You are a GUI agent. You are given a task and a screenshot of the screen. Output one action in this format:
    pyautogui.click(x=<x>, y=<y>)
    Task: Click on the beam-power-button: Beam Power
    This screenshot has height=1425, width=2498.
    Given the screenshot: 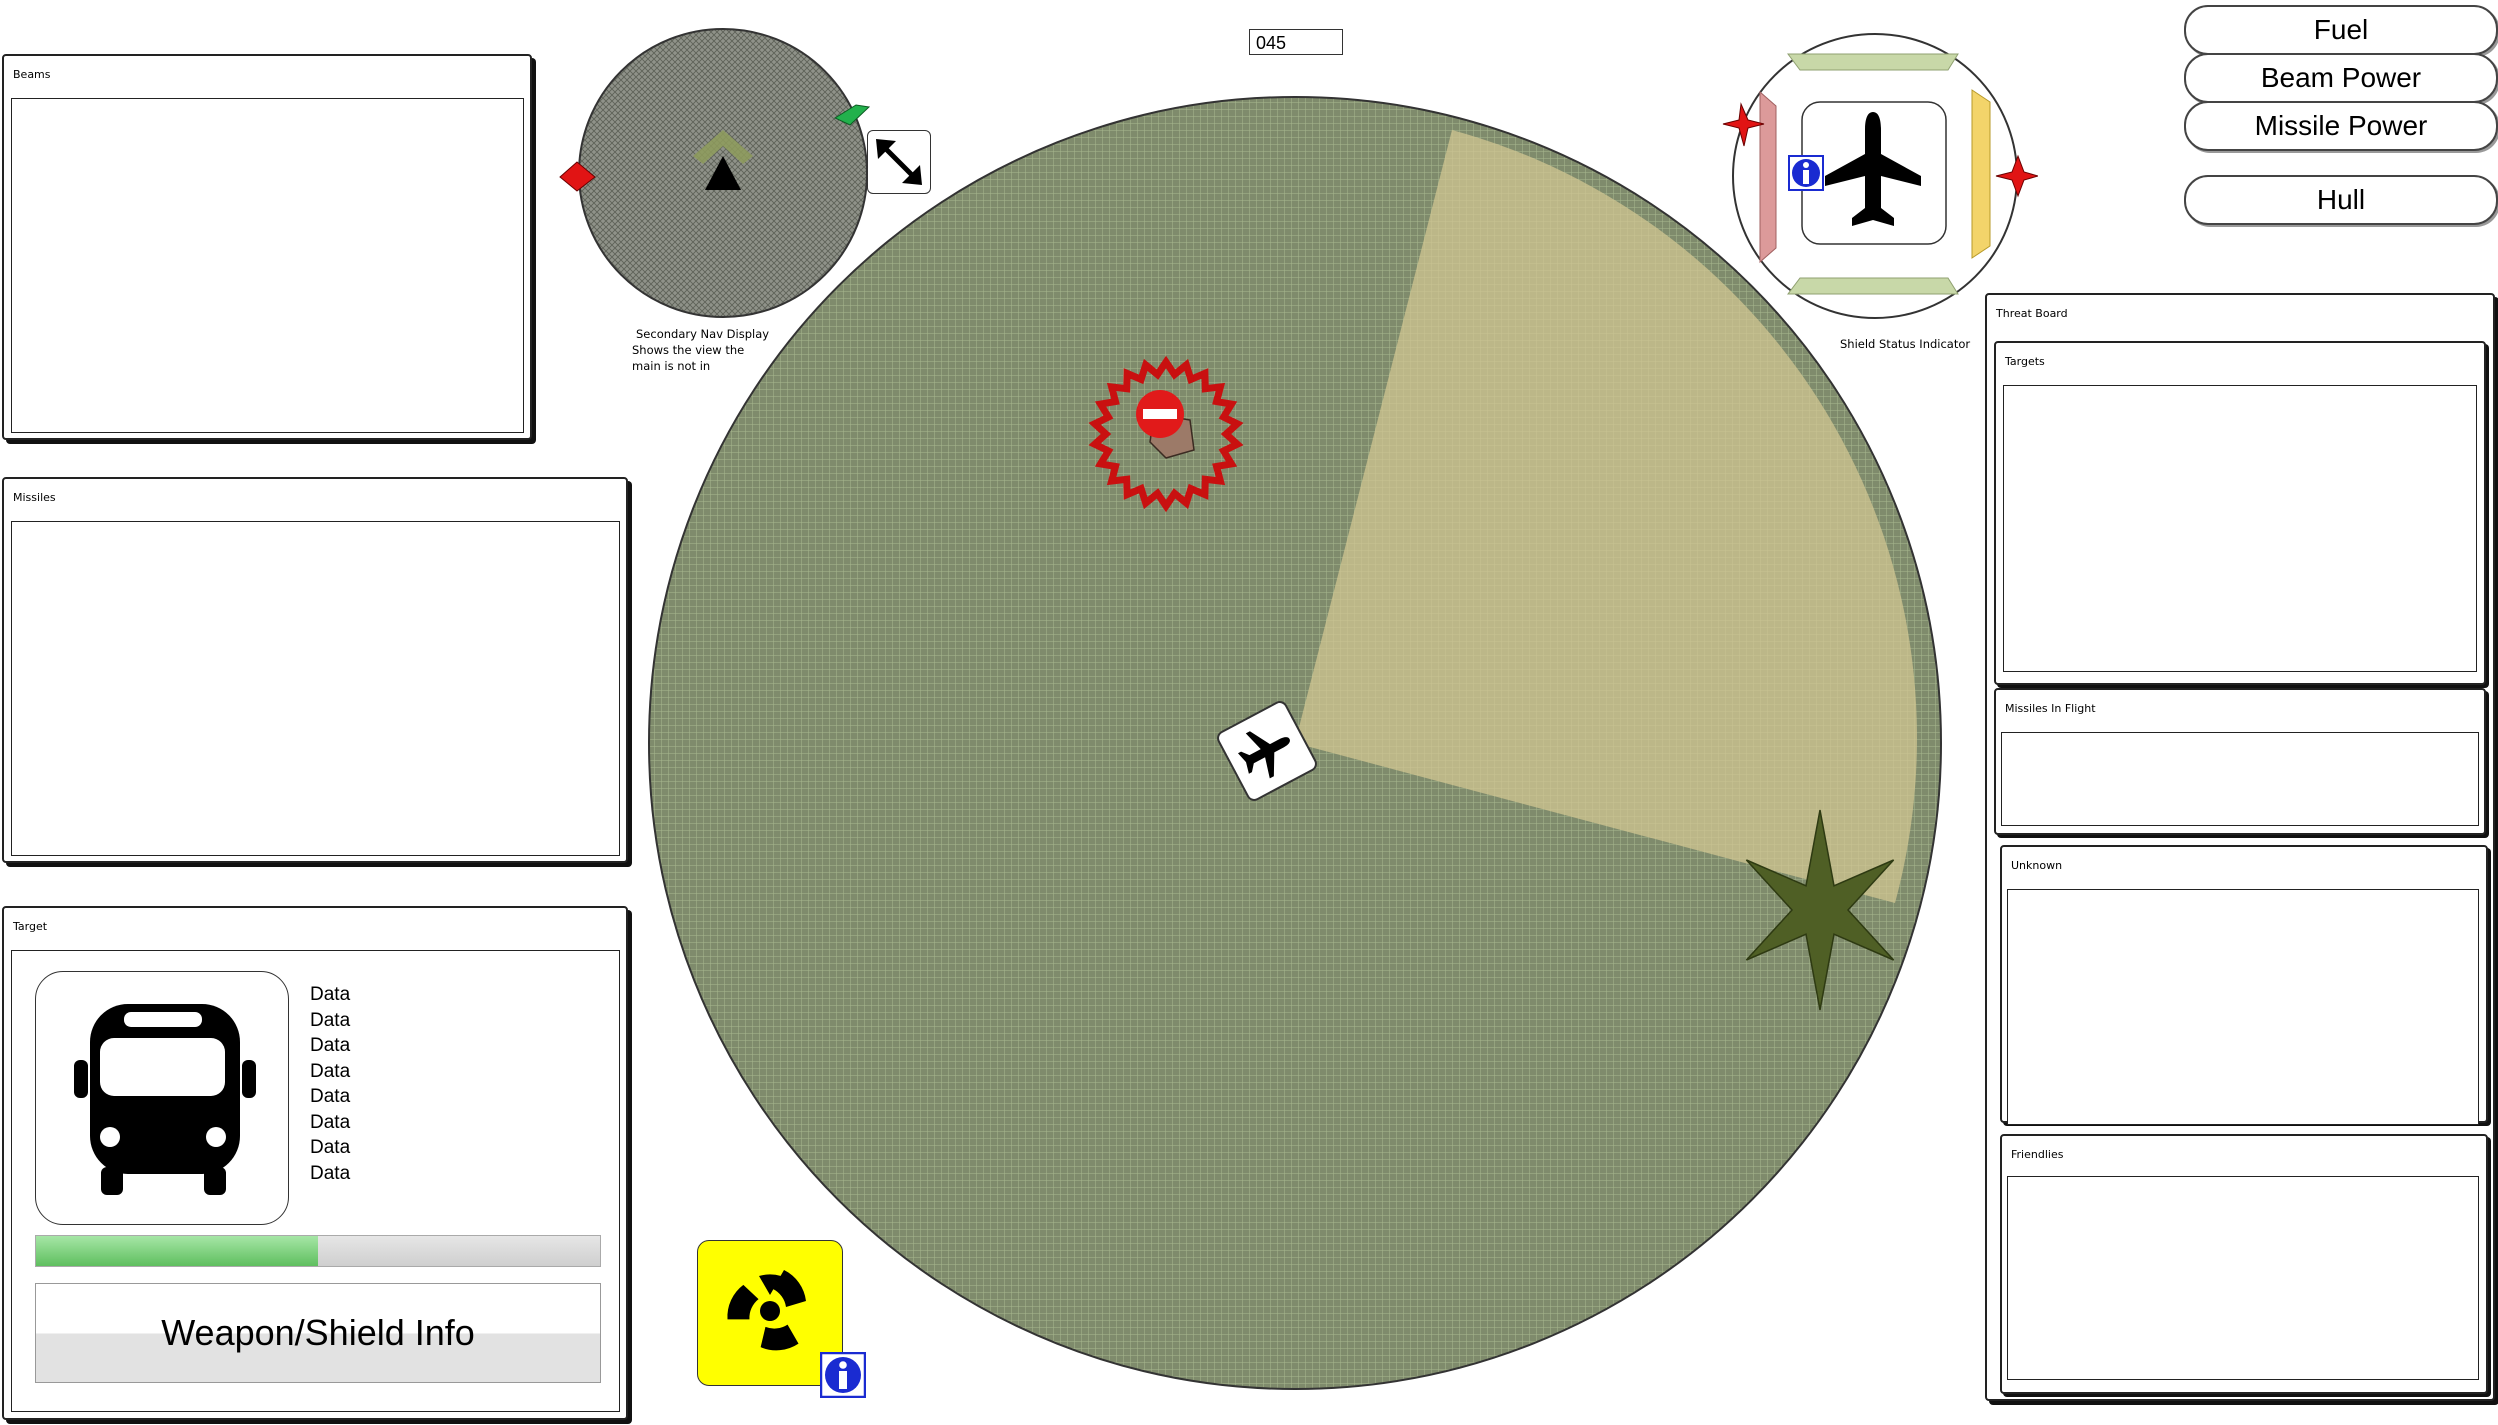 What is the action you would take?
    pyautogui.click(x=2341, y=78)
    